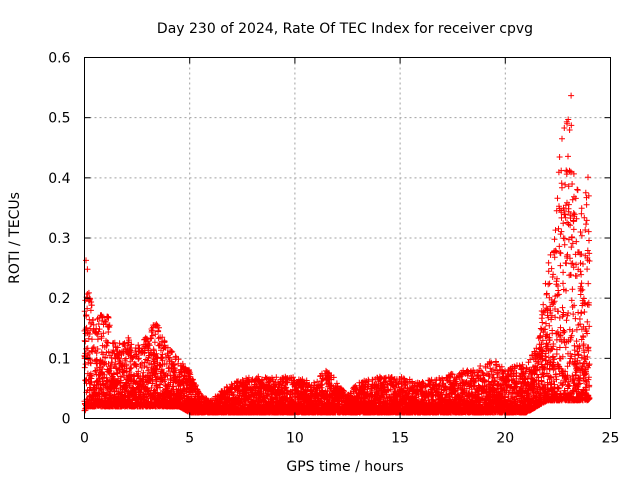 This screenshot has width=640, height=480. I want to click on x-tick-label: 5, so click(189, 439).